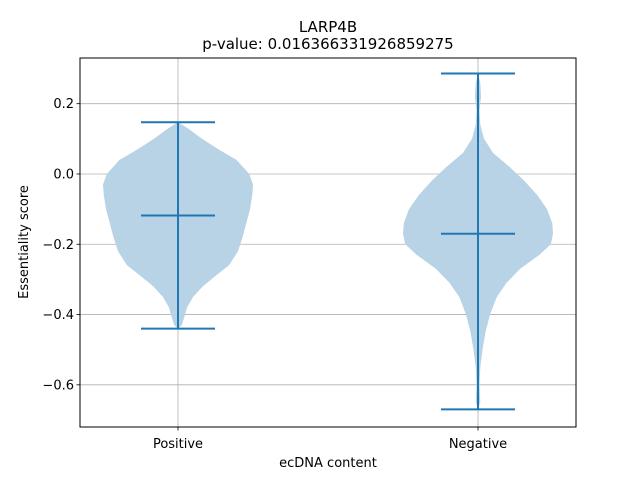  I want to click on y-tick-label: 0.2, so click(63, 104).